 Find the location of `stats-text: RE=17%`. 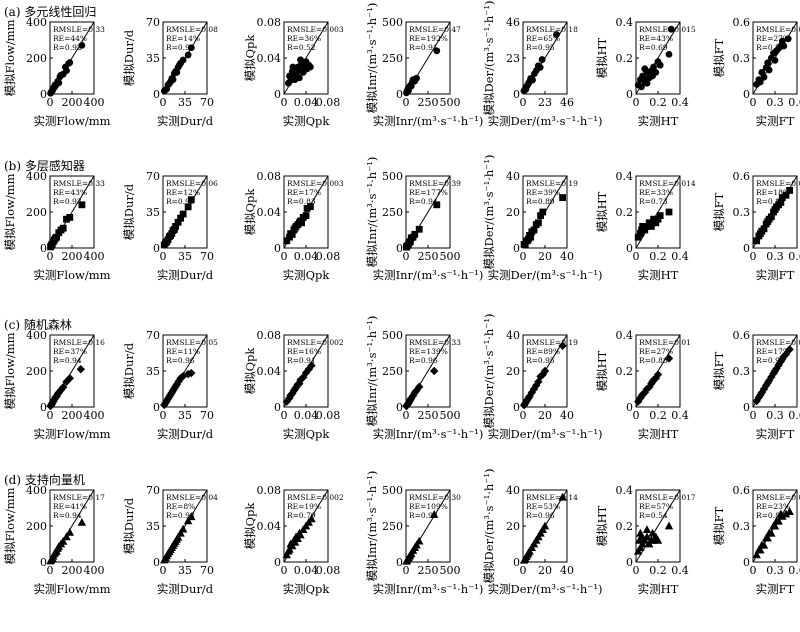

stats-text: RE=17% is located at coordinates (773, 351).